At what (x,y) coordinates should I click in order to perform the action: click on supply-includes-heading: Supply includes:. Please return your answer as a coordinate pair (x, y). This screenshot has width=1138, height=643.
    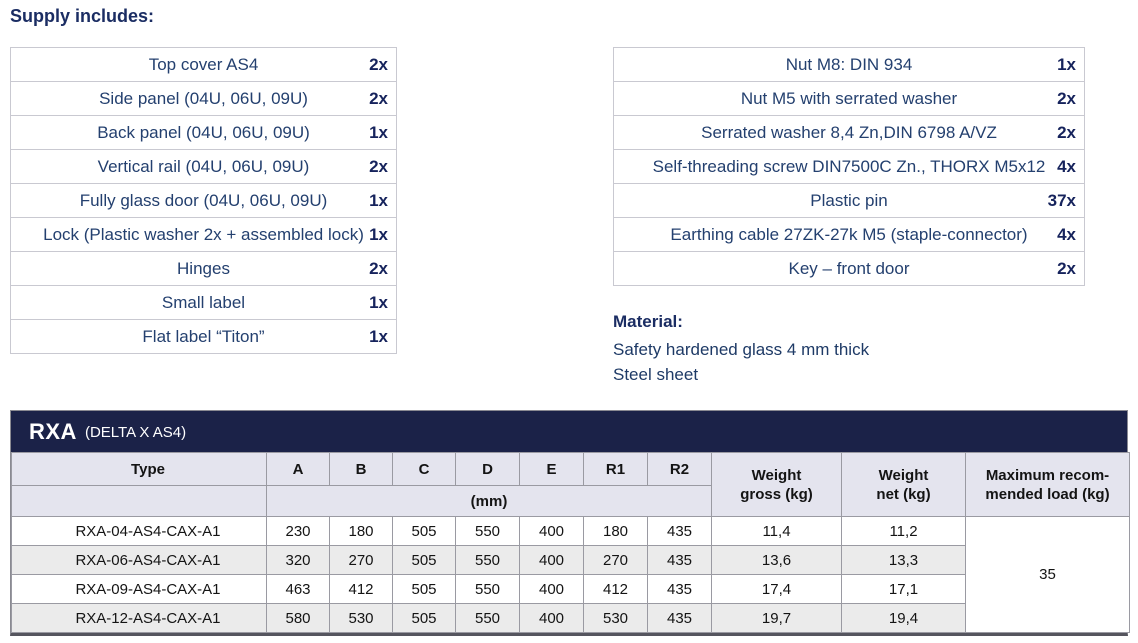
    Looking at the image, I should click on (82, 16).